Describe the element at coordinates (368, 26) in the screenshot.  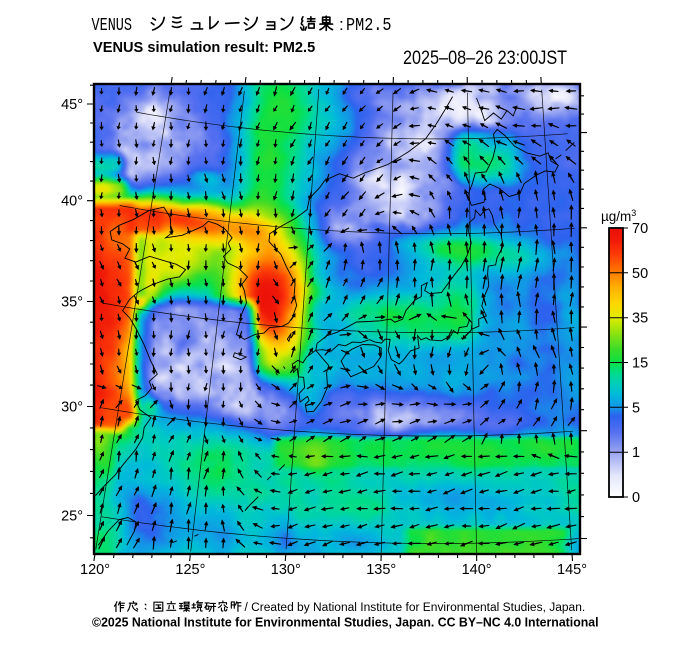
I see `svg-text: PM2.5` at that location.